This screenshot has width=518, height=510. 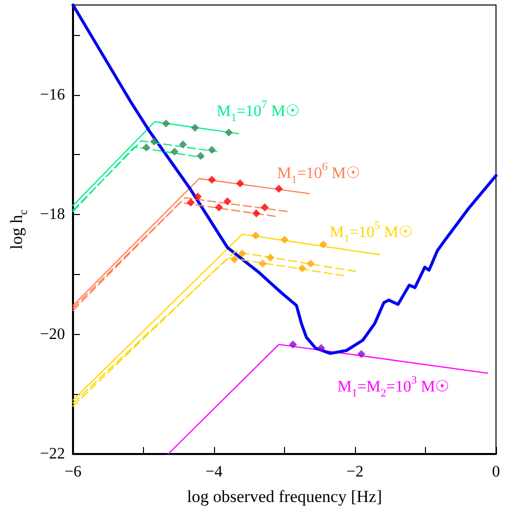 What do you see at coordinates (18, 230) in the screenshot?
I see `y-axis-title: log hc` at bounding box center [18, 230].